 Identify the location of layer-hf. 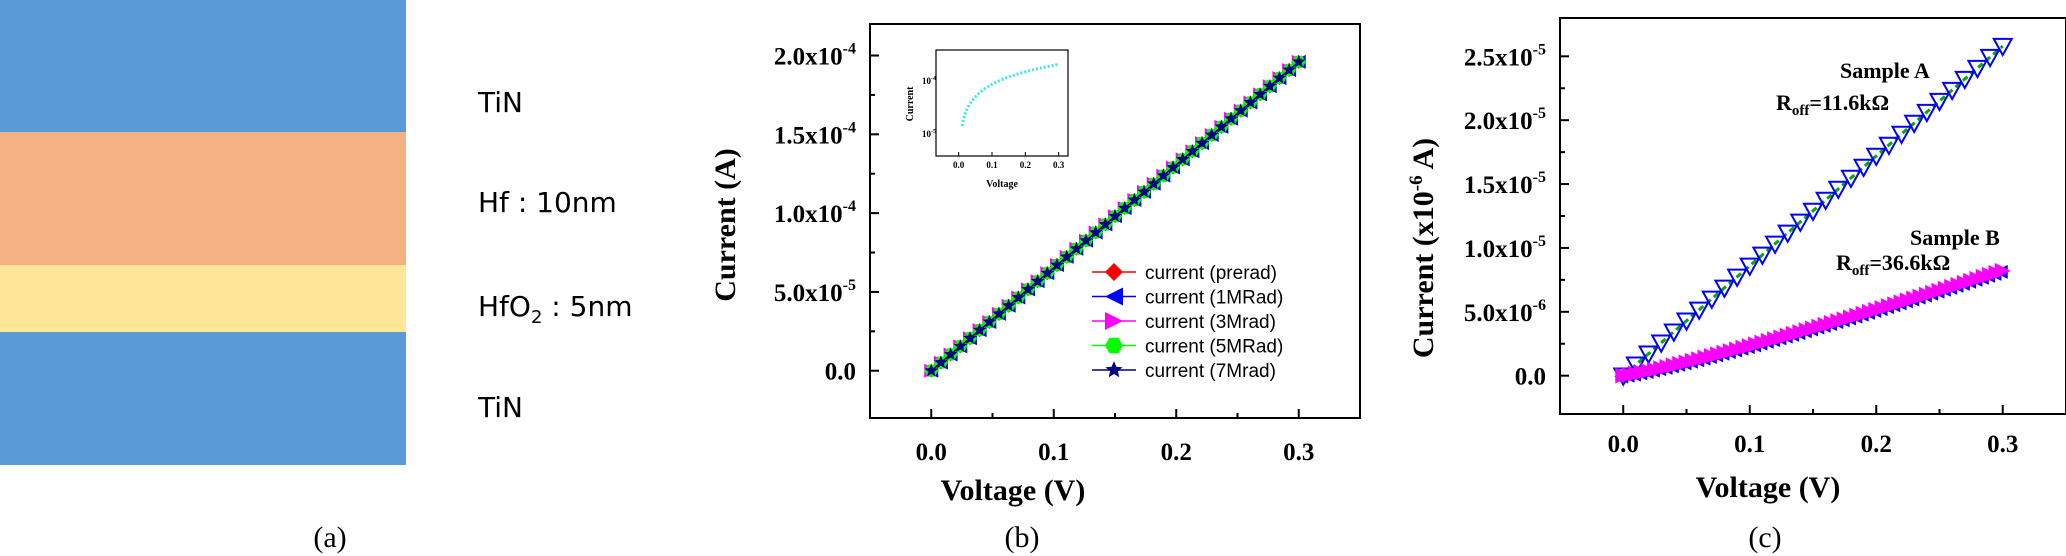
(203, 198).